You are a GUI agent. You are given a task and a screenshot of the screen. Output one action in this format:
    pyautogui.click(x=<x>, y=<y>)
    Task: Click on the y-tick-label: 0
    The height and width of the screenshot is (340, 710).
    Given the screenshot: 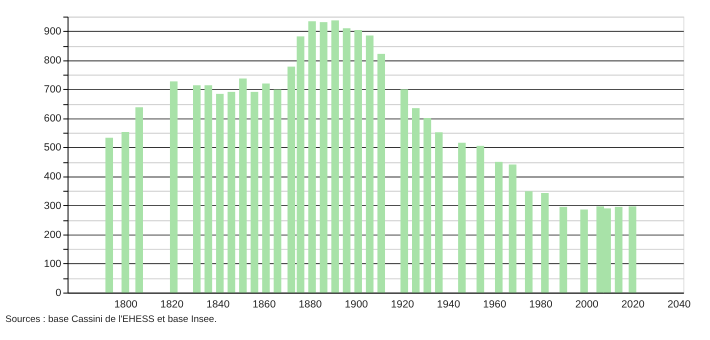 What is the action you would take?
    pyautogui.click(x=59, y=293)
    